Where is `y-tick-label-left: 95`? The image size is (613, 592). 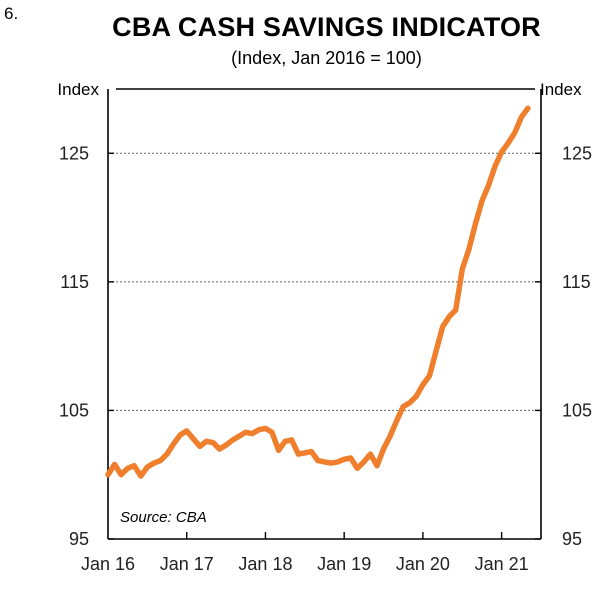
y-tick-label-left: 95 is located at coordinates (79, 539).